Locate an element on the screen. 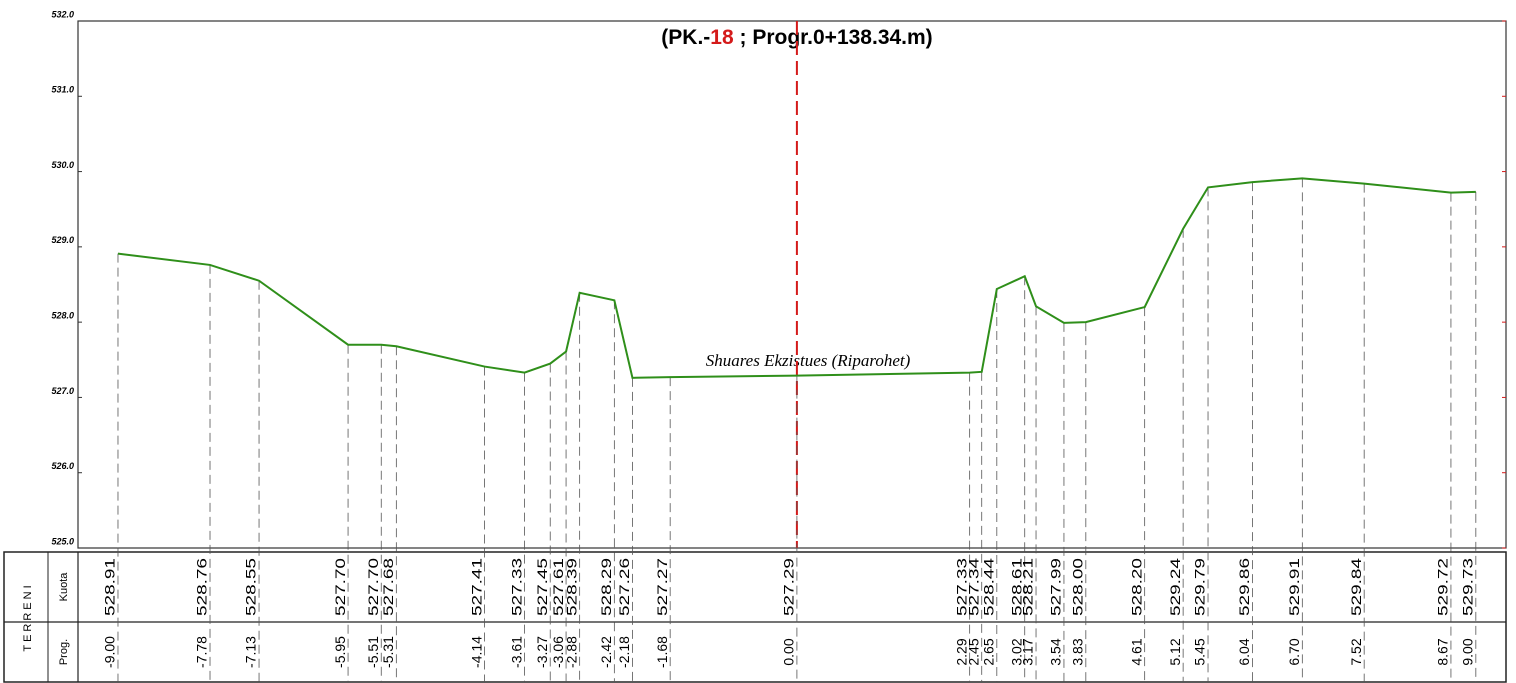 This screenshot has height=683, width=1516. y-tick-label: 532.0 is located at coordinates (62, 14).